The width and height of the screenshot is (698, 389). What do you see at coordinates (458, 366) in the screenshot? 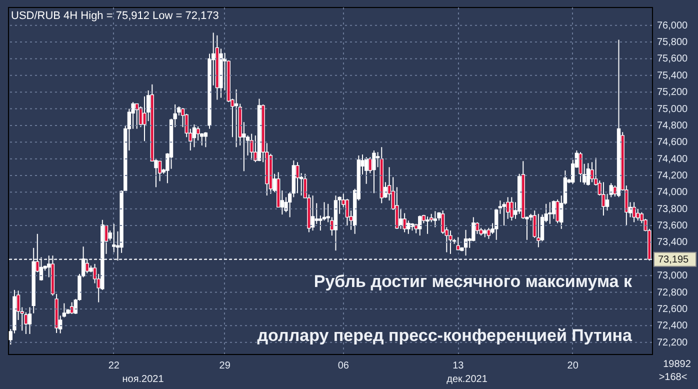
I see `x-tick-label: 13` at bounding box center [458, 366].